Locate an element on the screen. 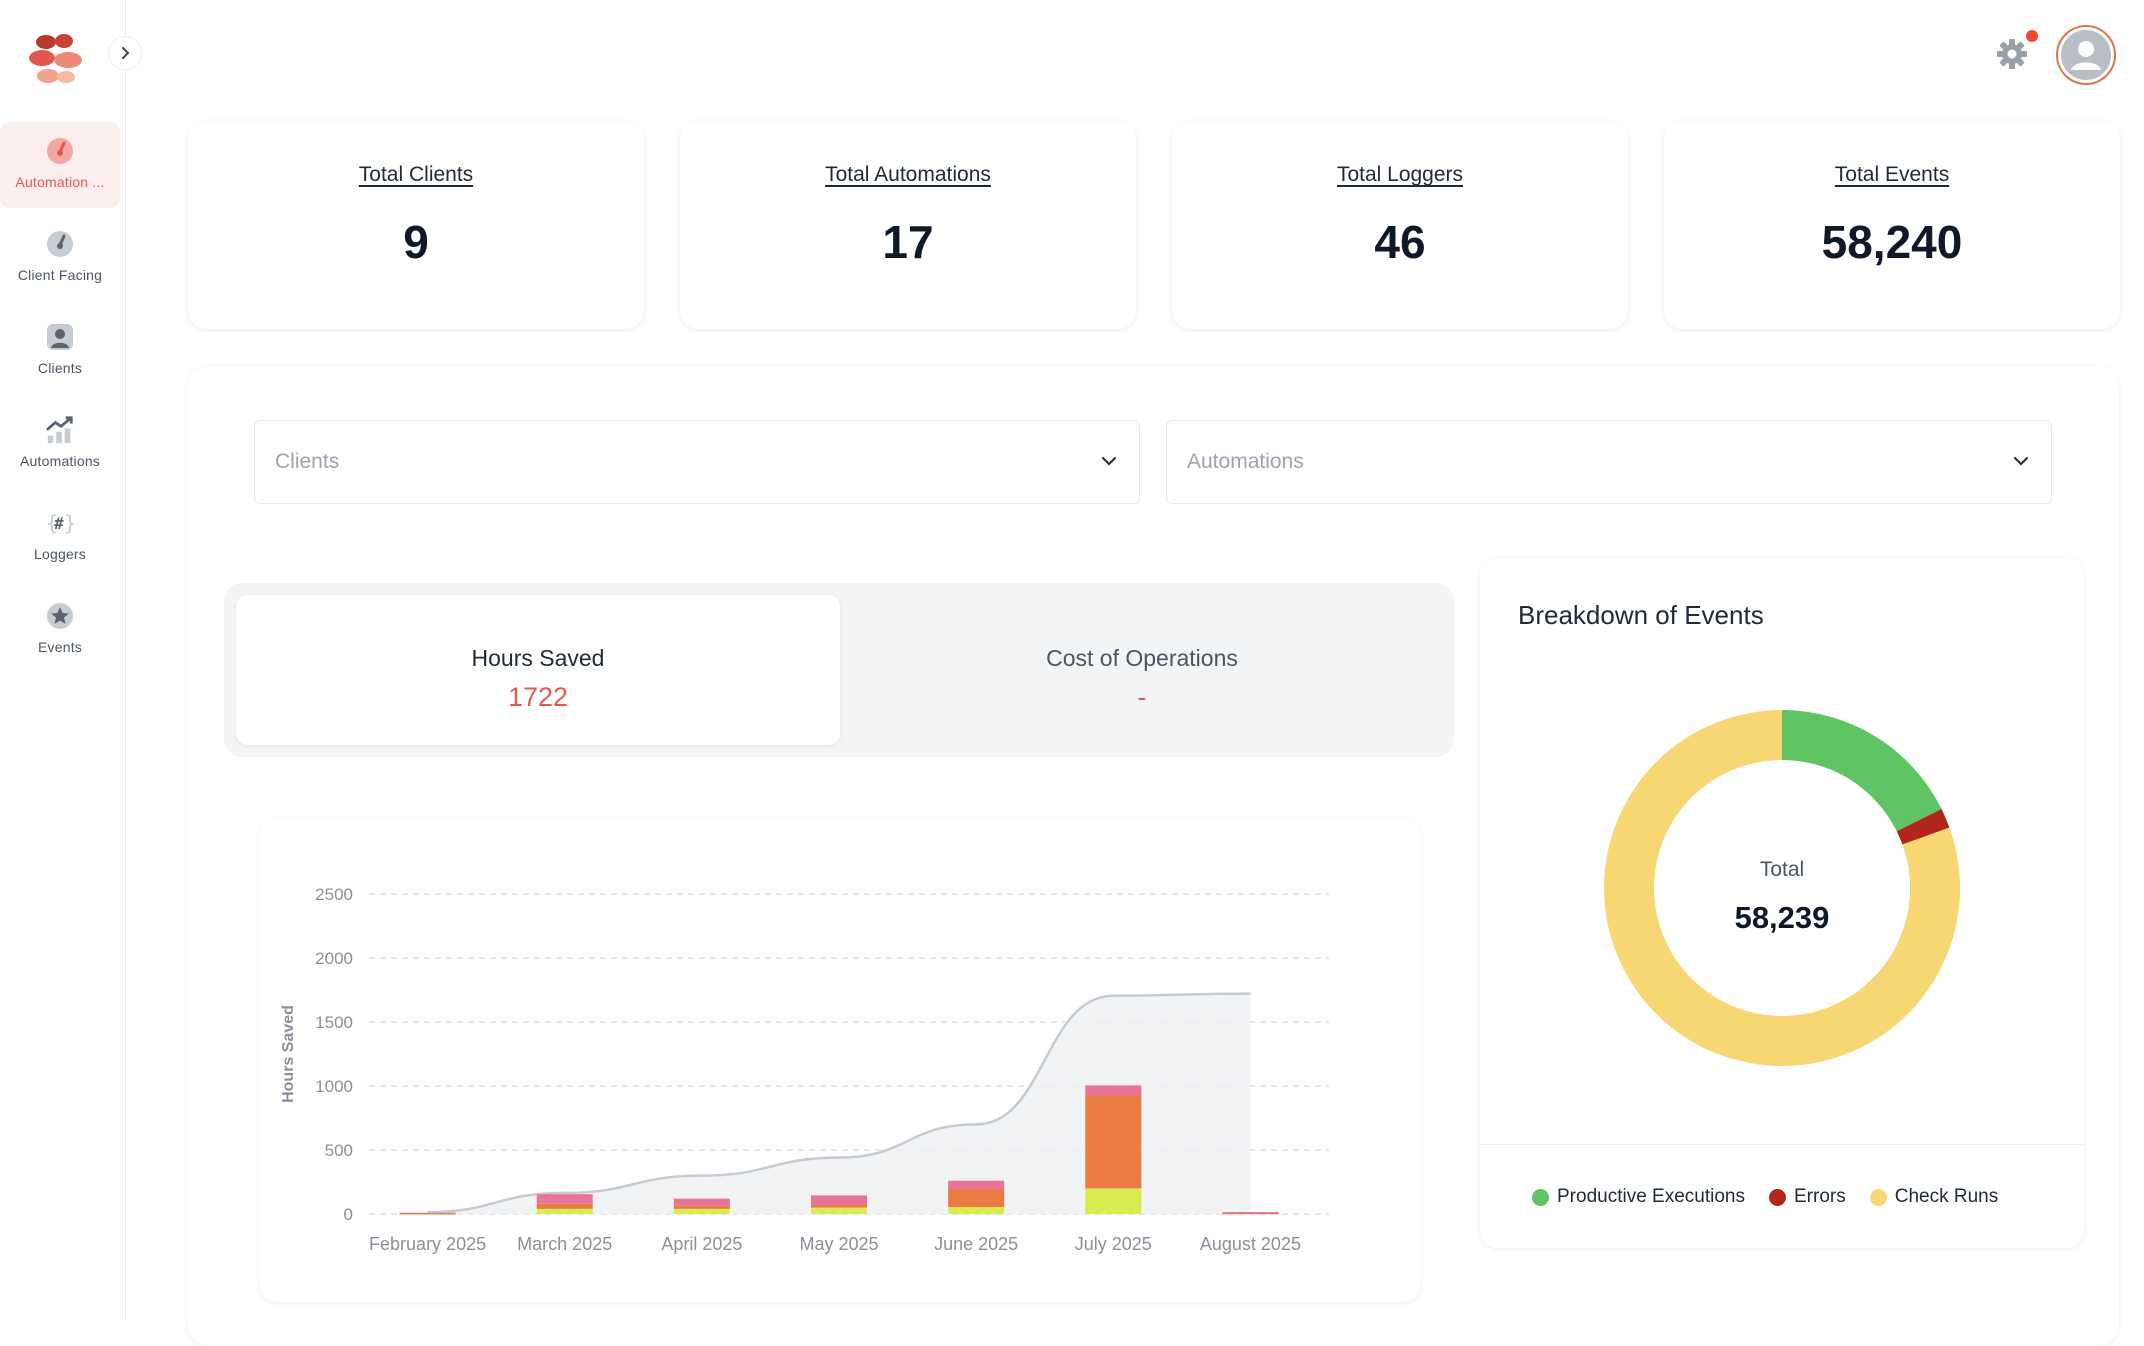  chevron-right-icon is located at coordinates (126, 53).